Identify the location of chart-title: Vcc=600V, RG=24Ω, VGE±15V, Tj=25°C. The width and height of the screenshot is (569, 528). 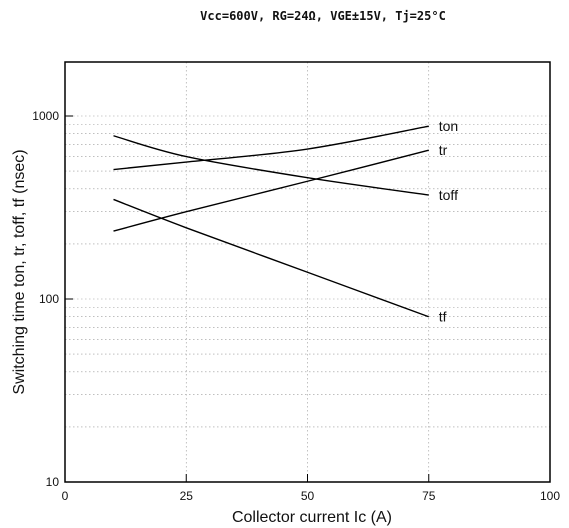
(323, 16).